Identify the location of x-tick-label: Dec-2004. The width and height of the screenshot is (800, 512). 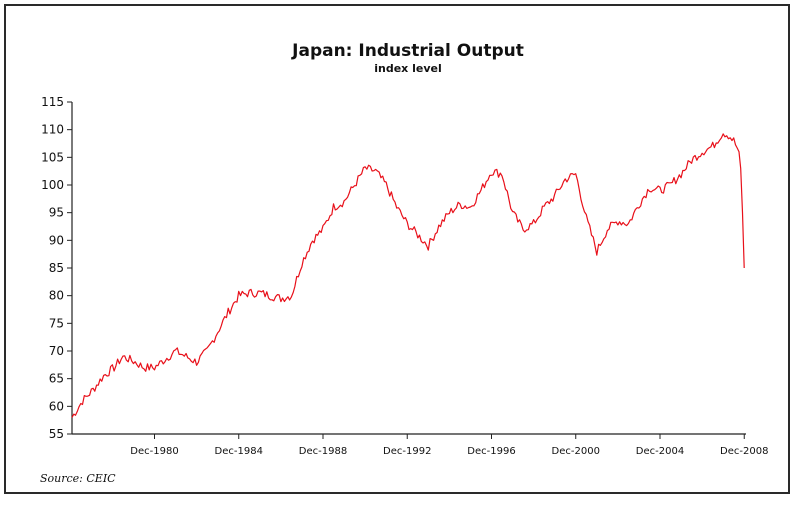
(660, 451).